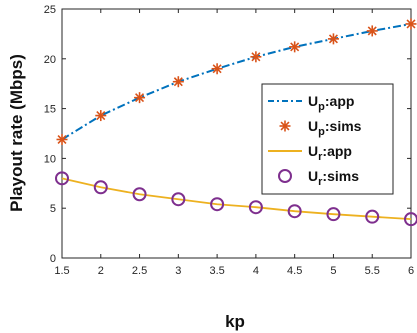 The width and height of the screenshot is (417, 333). Describe the element at coordinates (101, 271) in the screenshot. I see `x-tick-label: 2` at that location.